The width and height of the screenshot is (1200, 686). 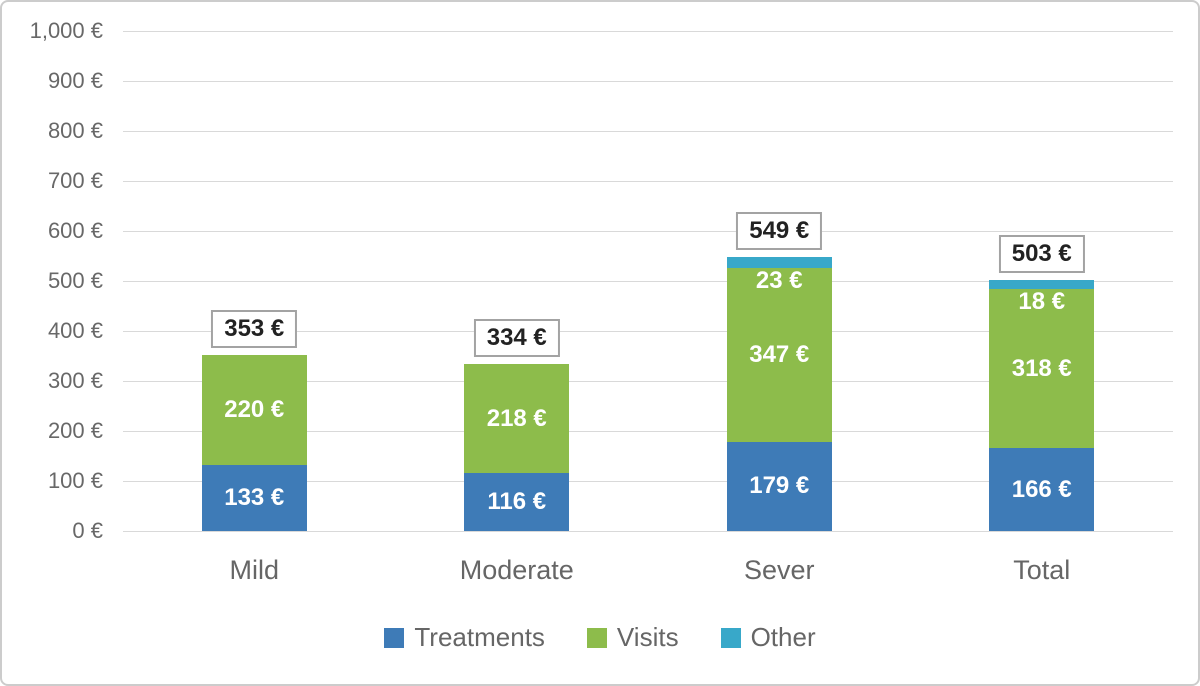 I want to click on category-label-total: Total, so click(x=1042, y=570).